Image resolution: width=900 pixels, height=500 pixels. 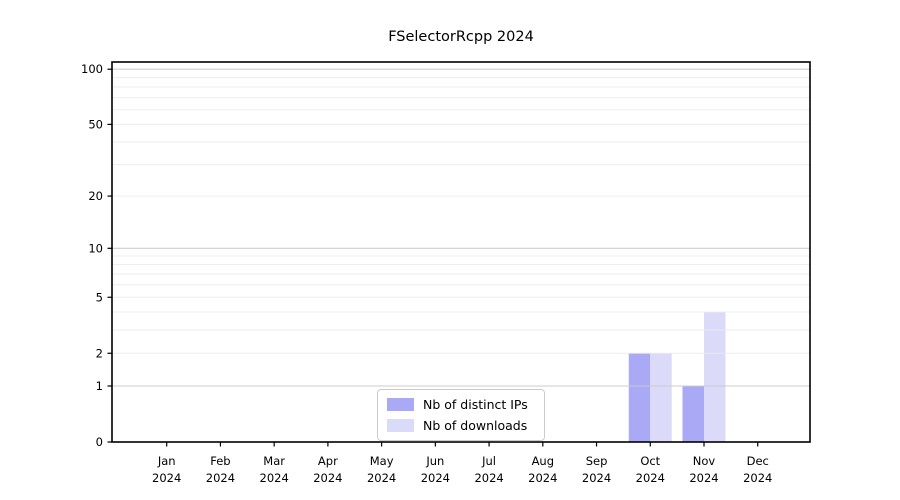 What do you see at coordinates (99, 297) in the screenshot?
I see `y-tick-label: 5` at bounding box center [99, 297].